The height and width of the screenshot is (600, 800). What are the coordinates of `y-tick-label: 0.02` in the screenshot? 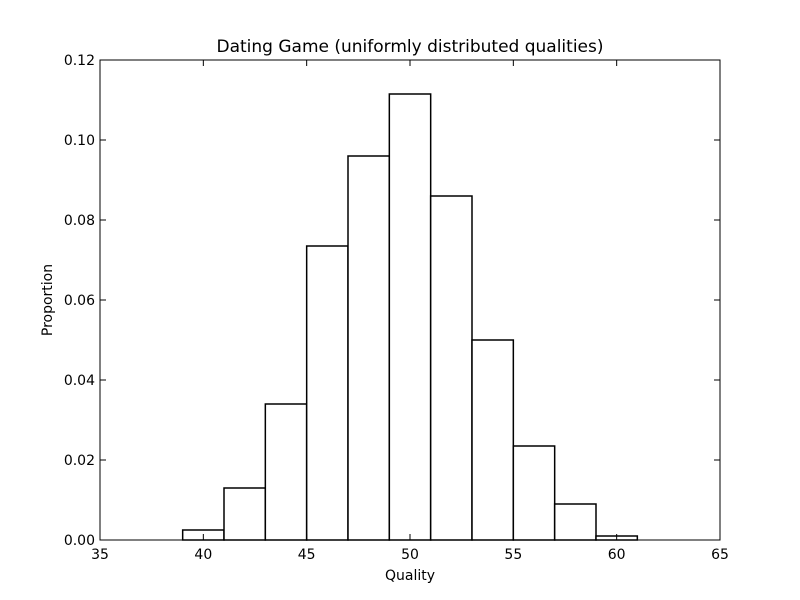 It's located at (79, 461).